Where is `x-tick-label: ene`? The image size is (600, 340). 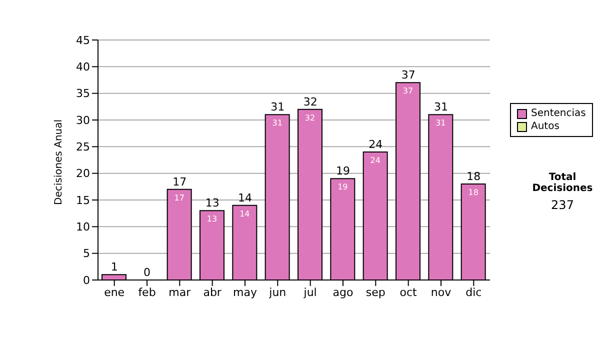 x-tick-label: ene is located at coordinates (114, 292).